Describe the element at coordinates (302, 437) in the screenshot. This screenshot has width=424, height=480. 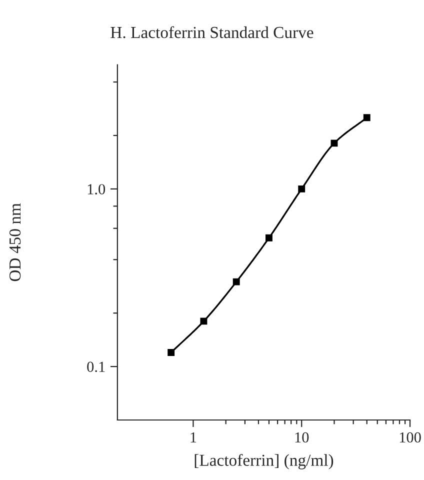
I see `x-tick-label: 10` at that location.